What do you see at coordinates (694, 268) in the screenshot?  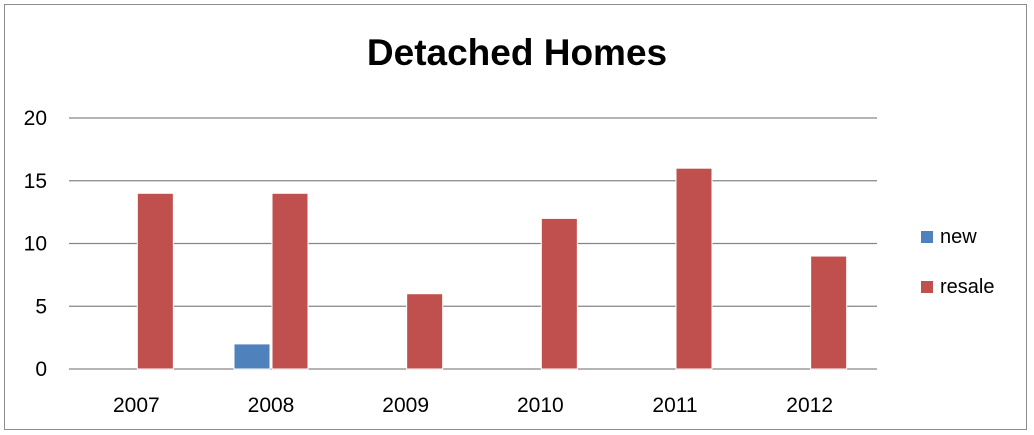 I see `bar-resale-2011` at bounding box center [694, 268].